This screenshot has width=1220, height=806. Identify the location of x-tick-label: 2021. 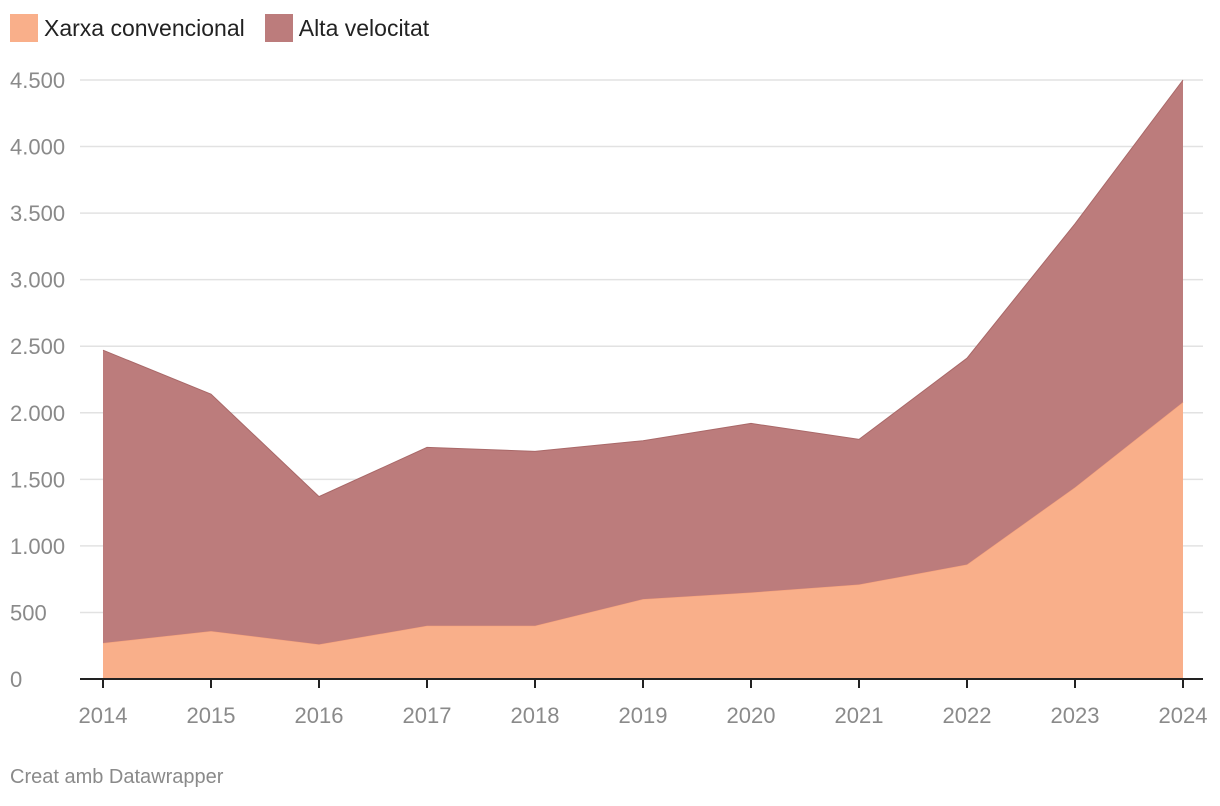
(859, 715).